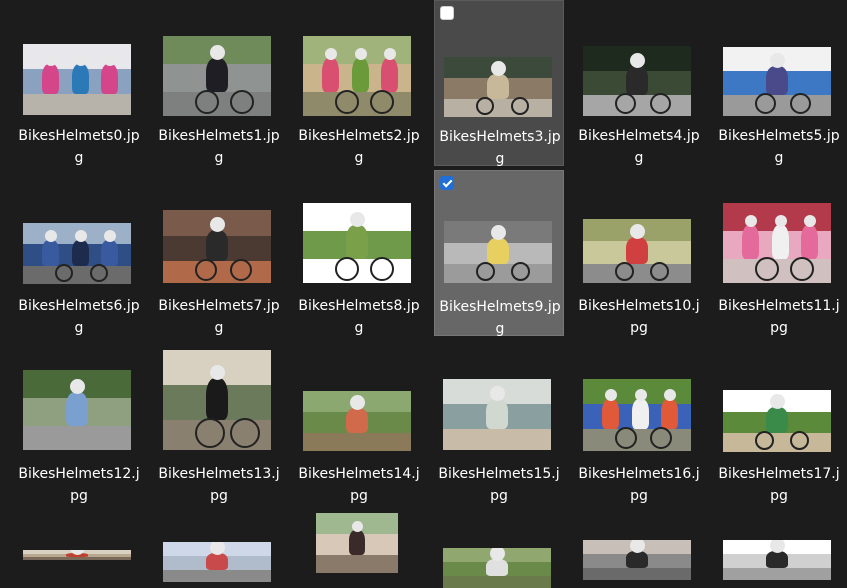  I want to click on file-tile-bikeshelmets14-jpg: BikesHelmets14.jpg, so click(359, 421).